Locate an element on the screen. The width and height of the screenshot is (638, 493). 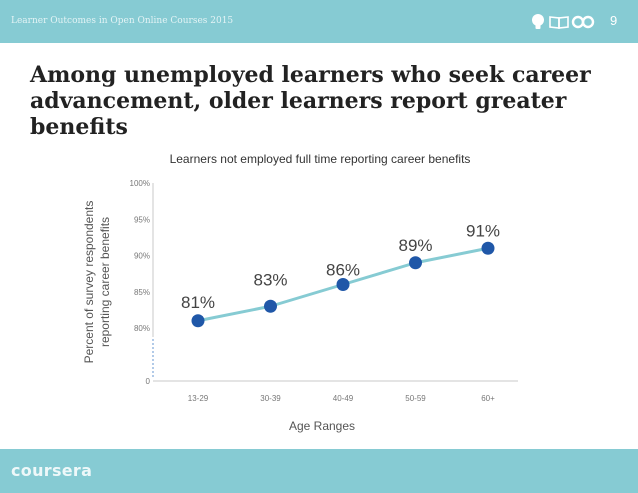
data-label: 83% is located at coordinates (270, 279).